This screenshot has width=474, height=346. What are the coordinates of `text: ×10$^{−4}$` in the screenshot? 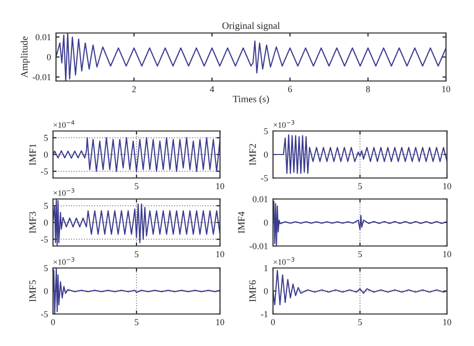 It's located at (64, 124).